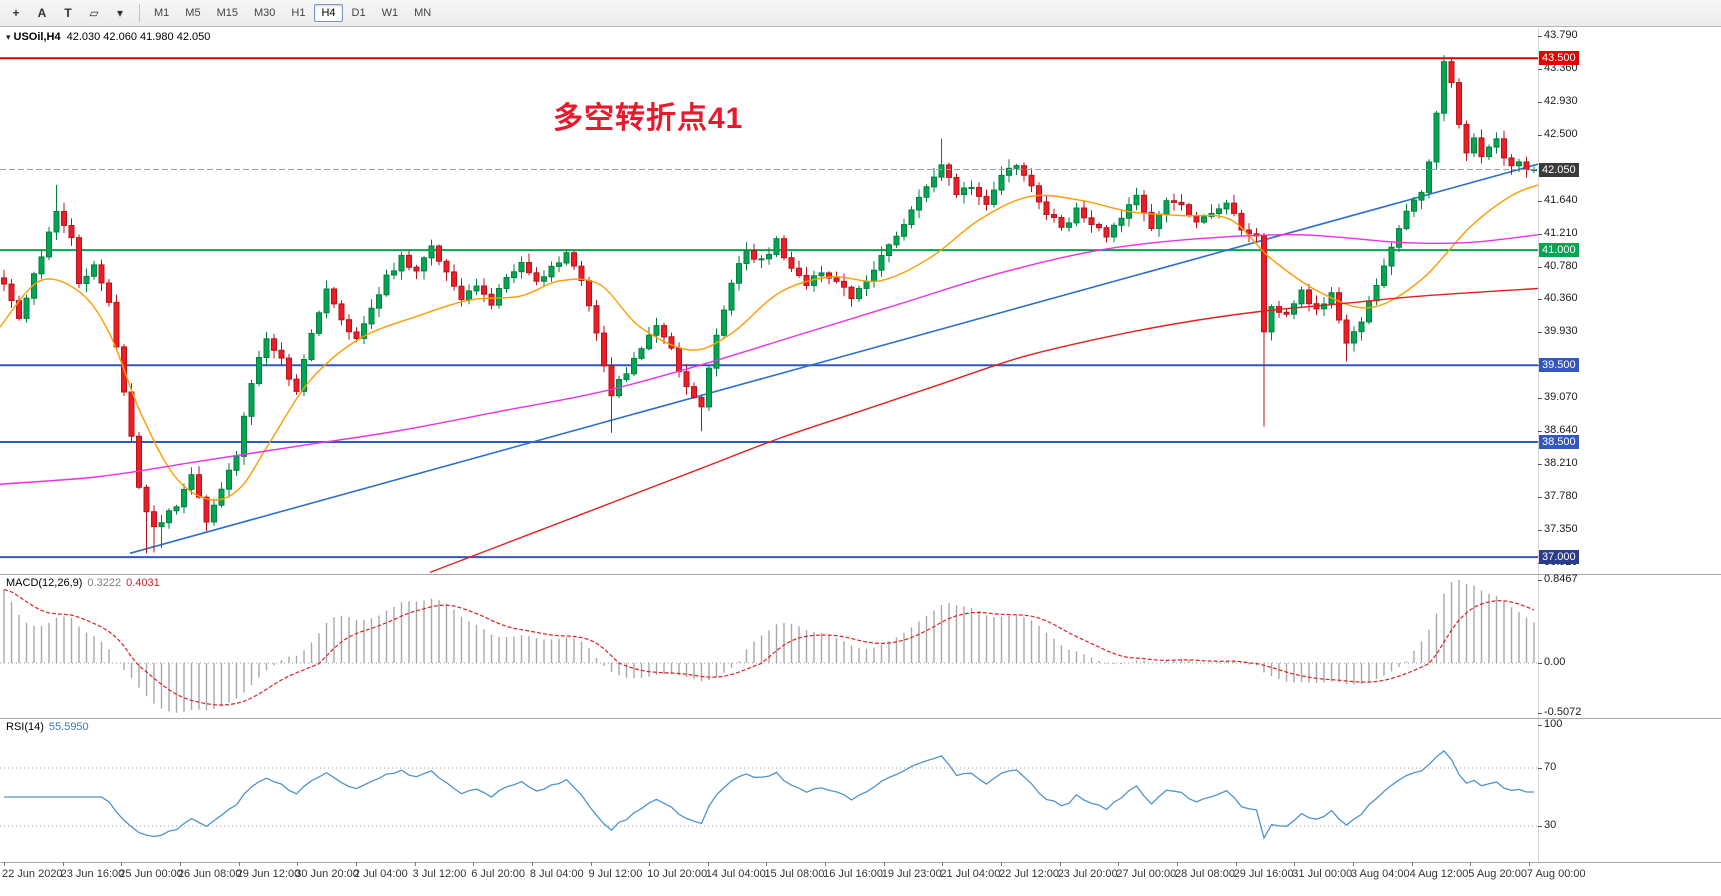 This screenshot has width=1721, height=896. I want to click on timeframe-h1: H1, so click(298, 13).